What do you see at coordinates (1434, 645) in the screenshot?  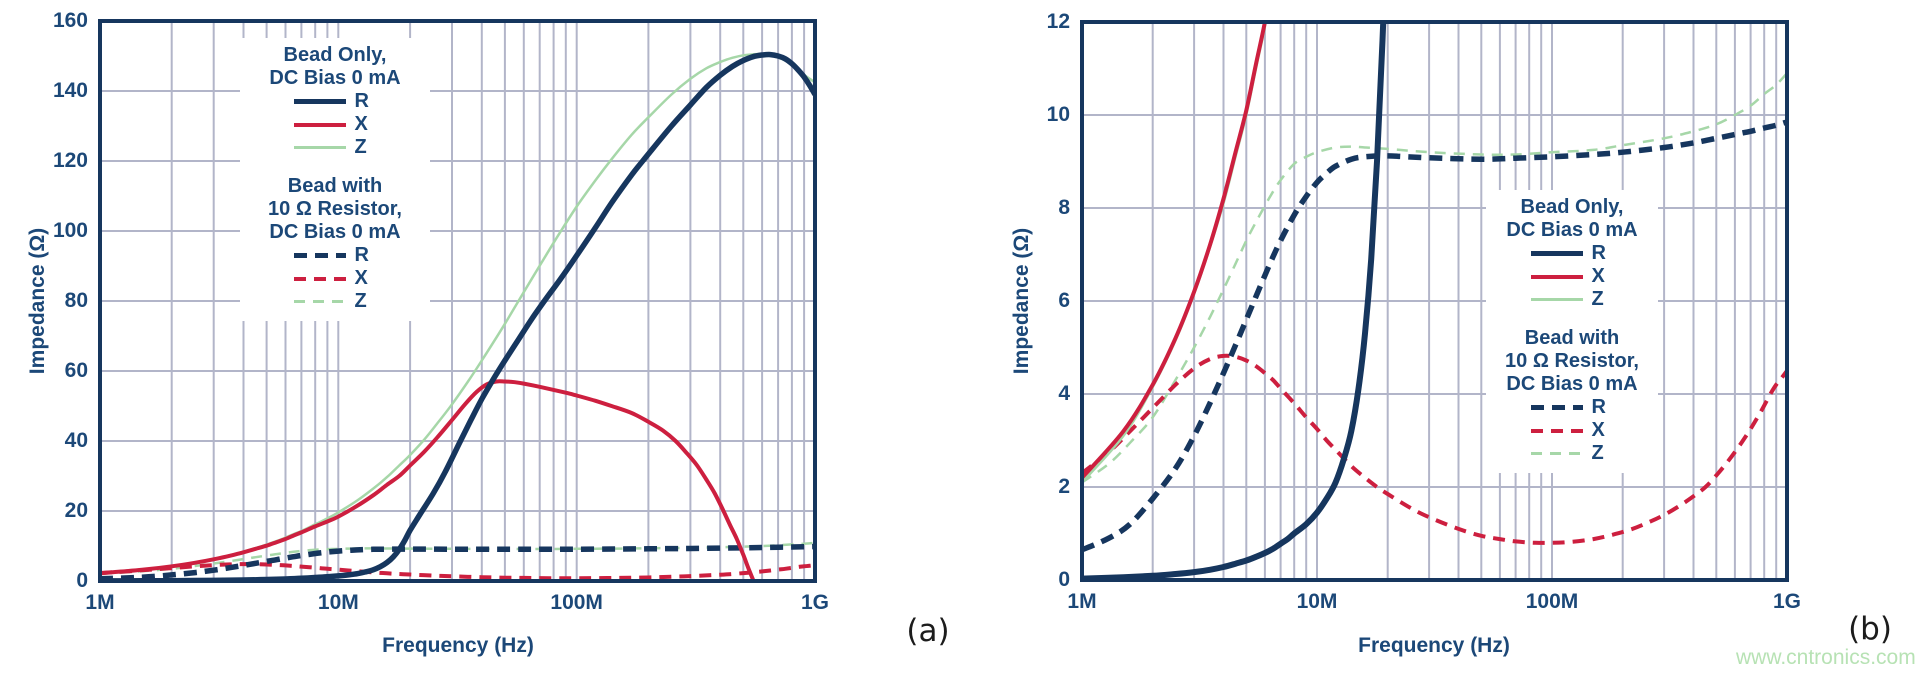 I see `x-axis-title-b: Frequency (Hz)` at bounding box center [1434, 645].